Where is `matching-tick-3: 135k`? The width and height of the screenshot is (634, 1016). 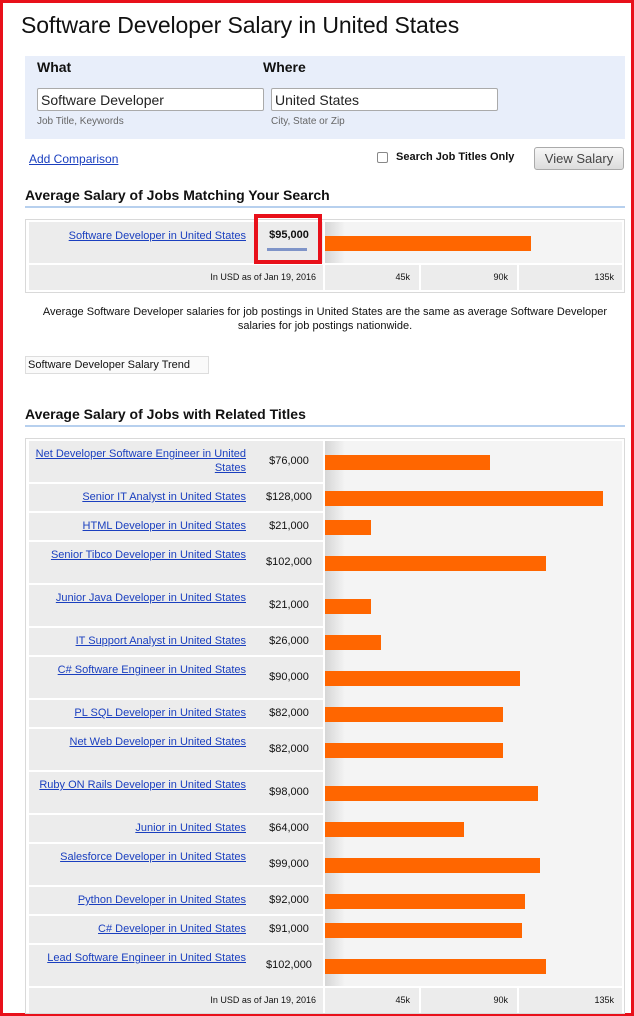
matching-tick-3: 135k is located at coordinates (570, 277).